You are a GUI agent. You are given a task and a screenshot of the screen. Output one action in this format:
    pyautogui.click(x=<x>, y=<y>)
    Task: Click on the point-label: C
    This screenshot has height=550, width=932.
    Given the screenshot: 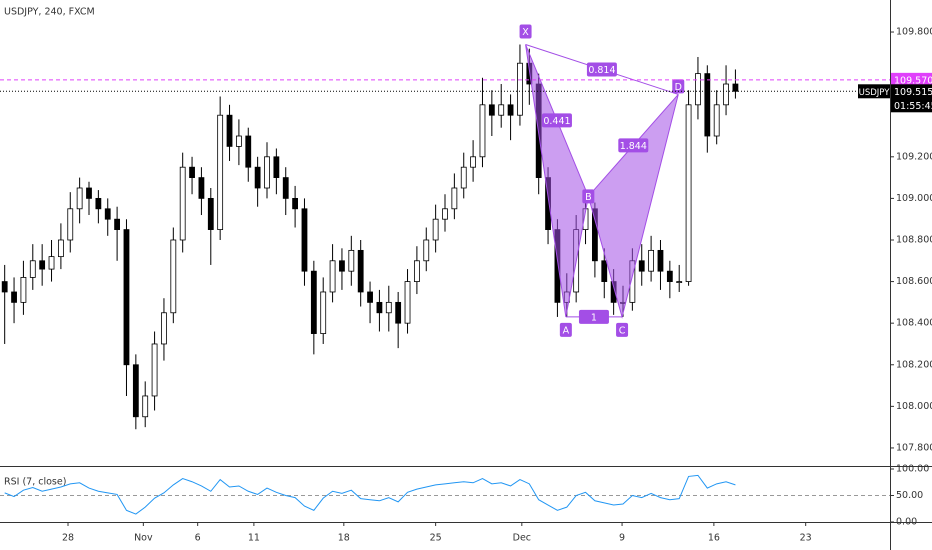 What is the action you would take?
    pyautogui.click(x=622, y=330)
    